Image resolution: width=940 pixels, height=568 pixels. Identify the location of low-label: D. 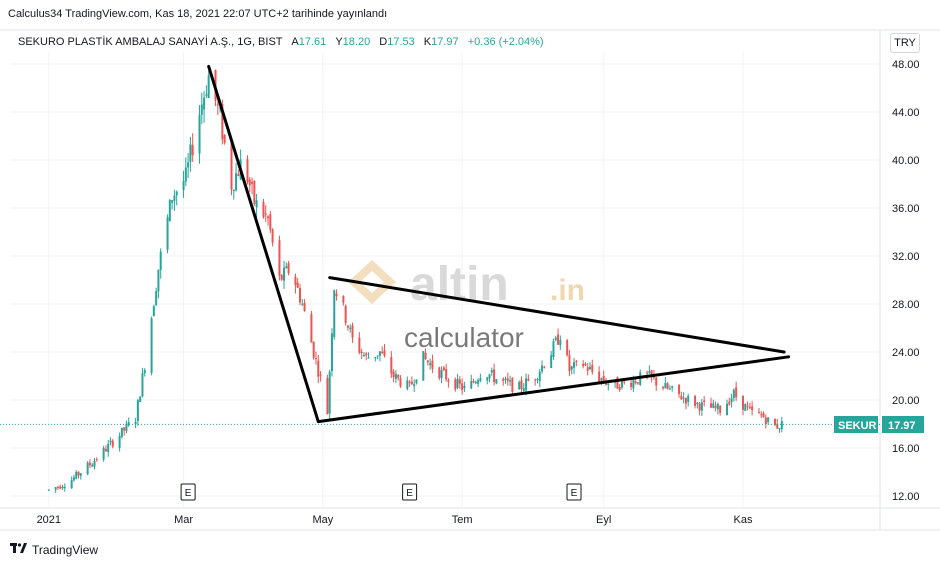
(383, 42).